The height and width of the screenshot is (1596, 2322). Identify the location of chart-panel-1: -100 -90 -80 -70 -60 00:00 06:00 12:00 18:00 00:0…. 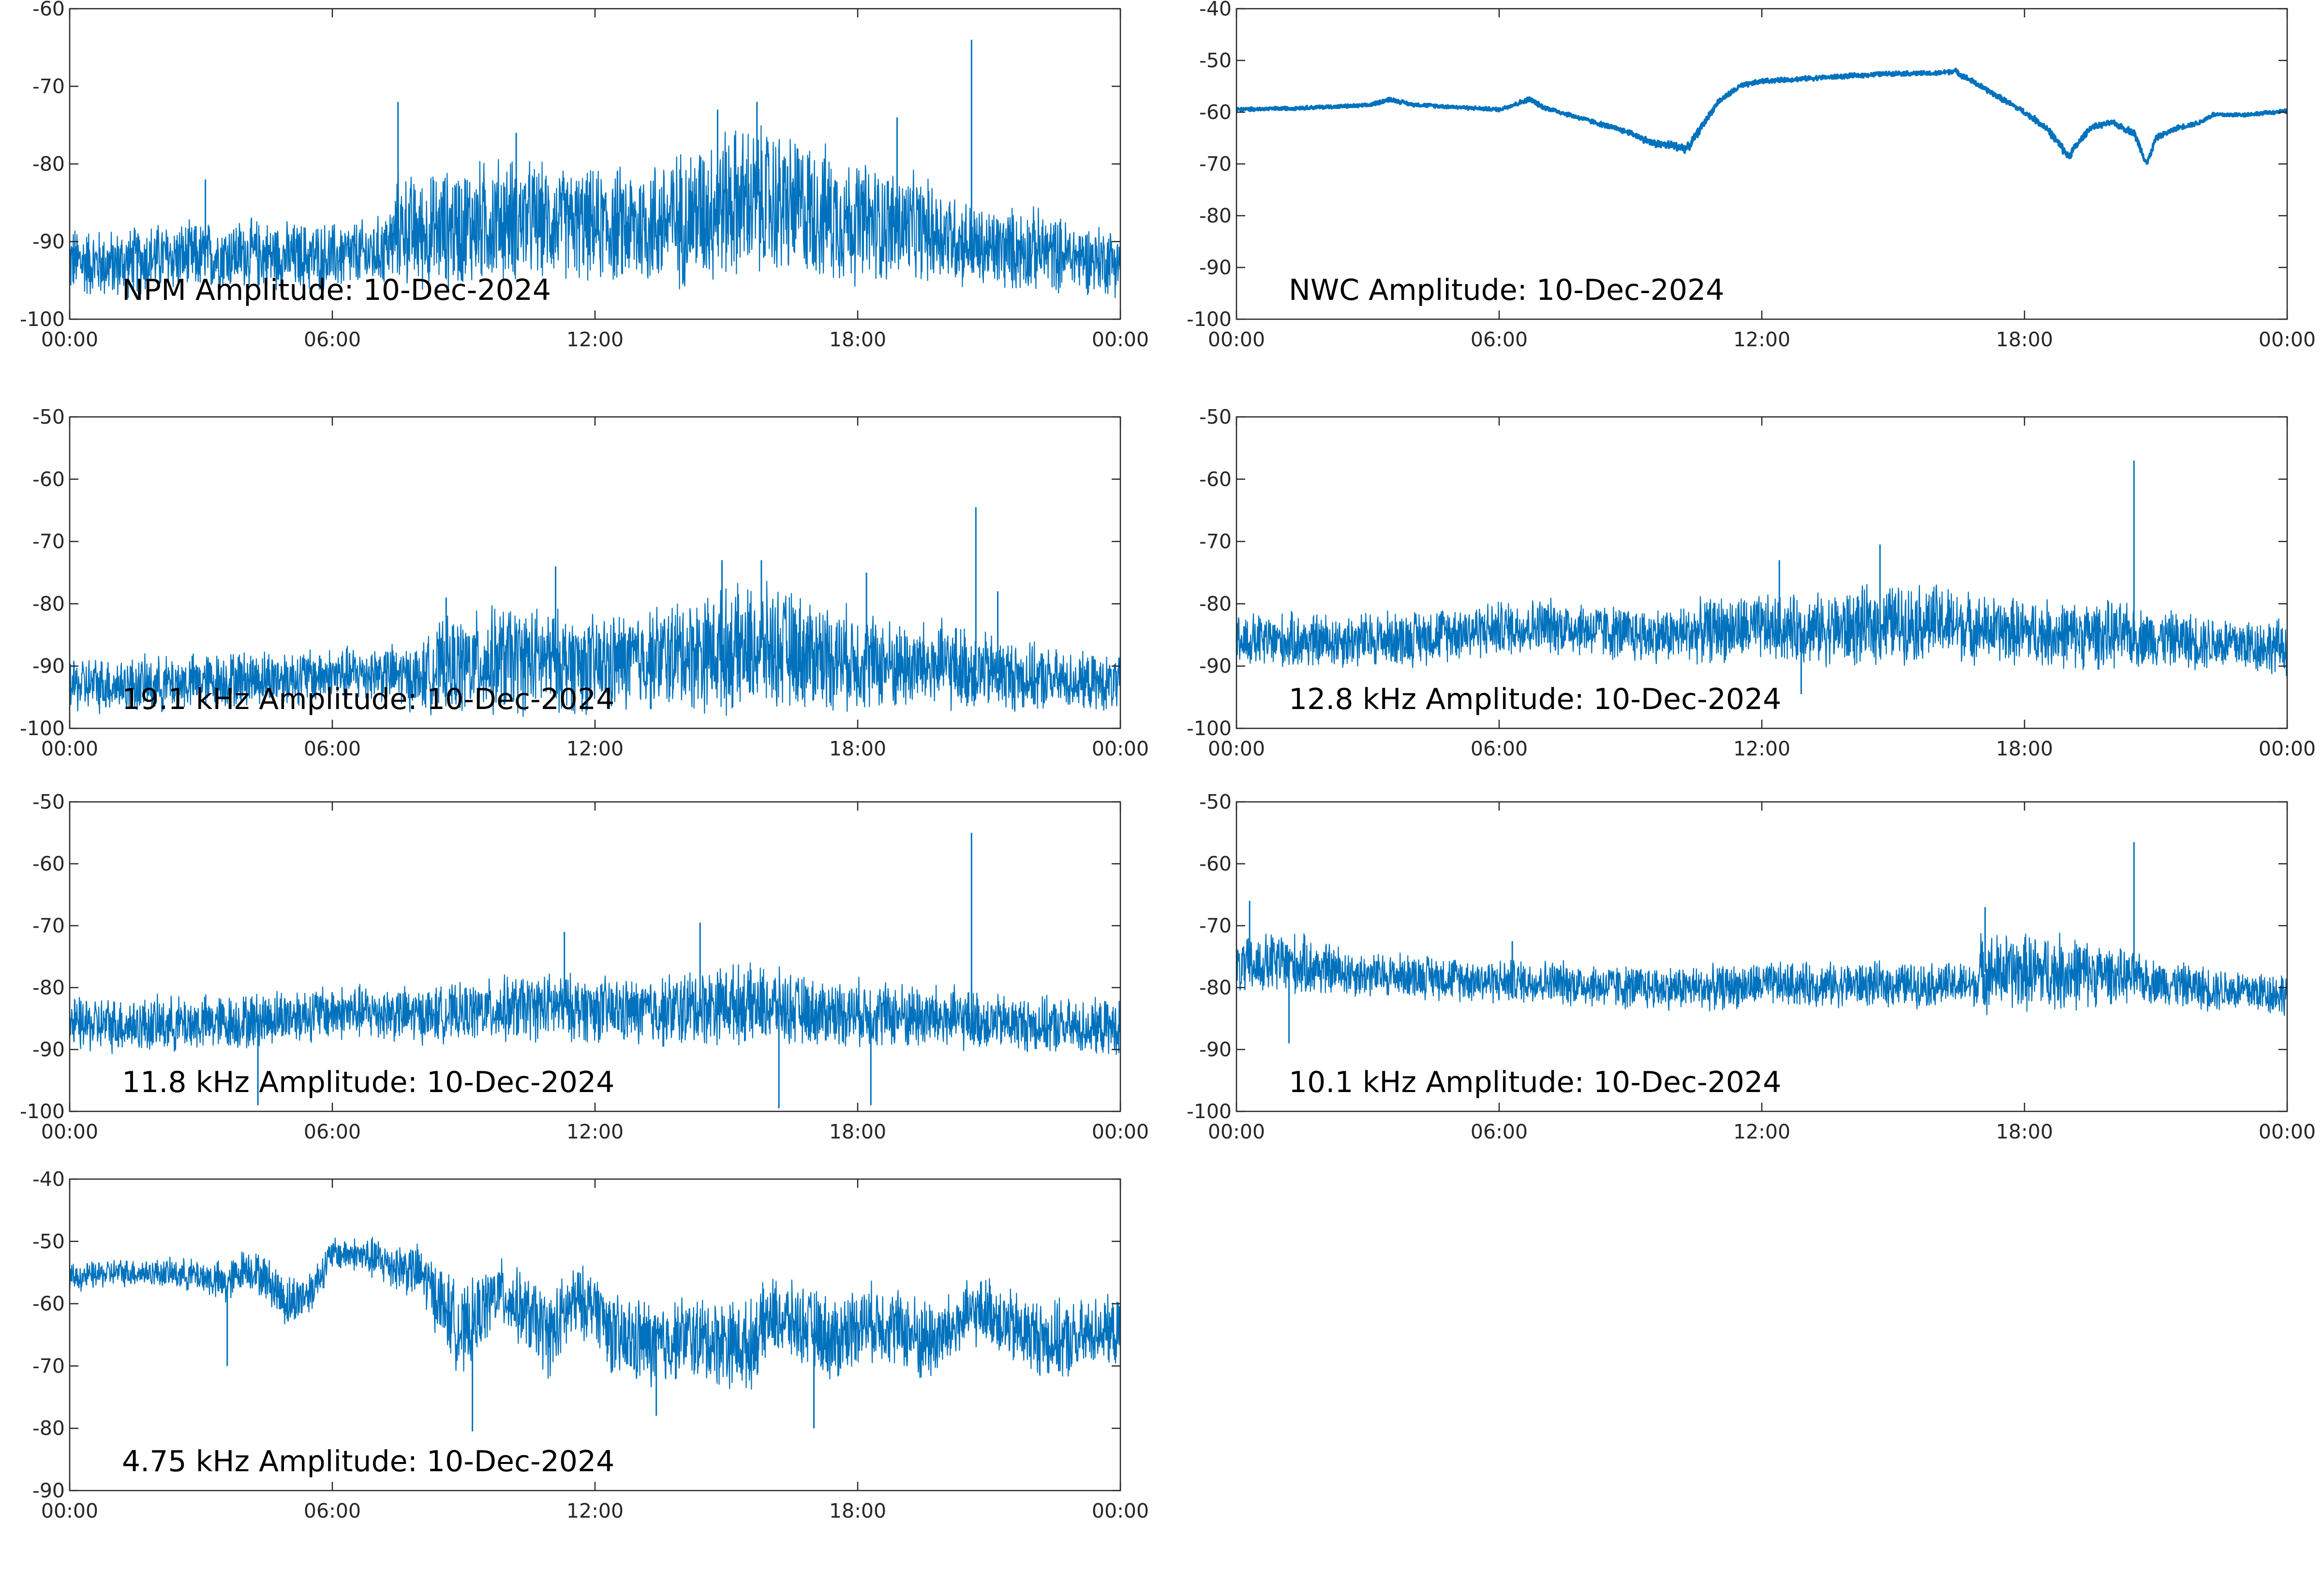
(584, 175).